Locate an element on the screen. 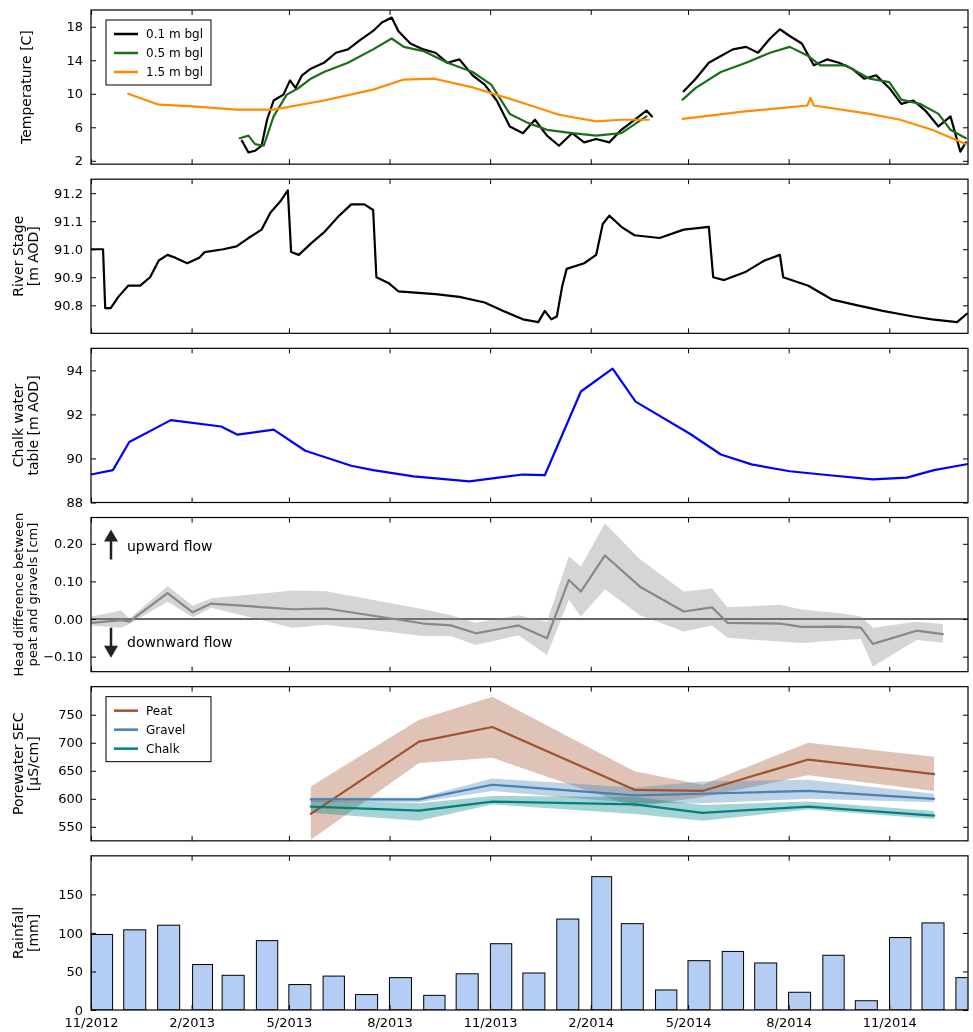  legend-label: 1.5 m bgl is located at coordinates (174, 72).